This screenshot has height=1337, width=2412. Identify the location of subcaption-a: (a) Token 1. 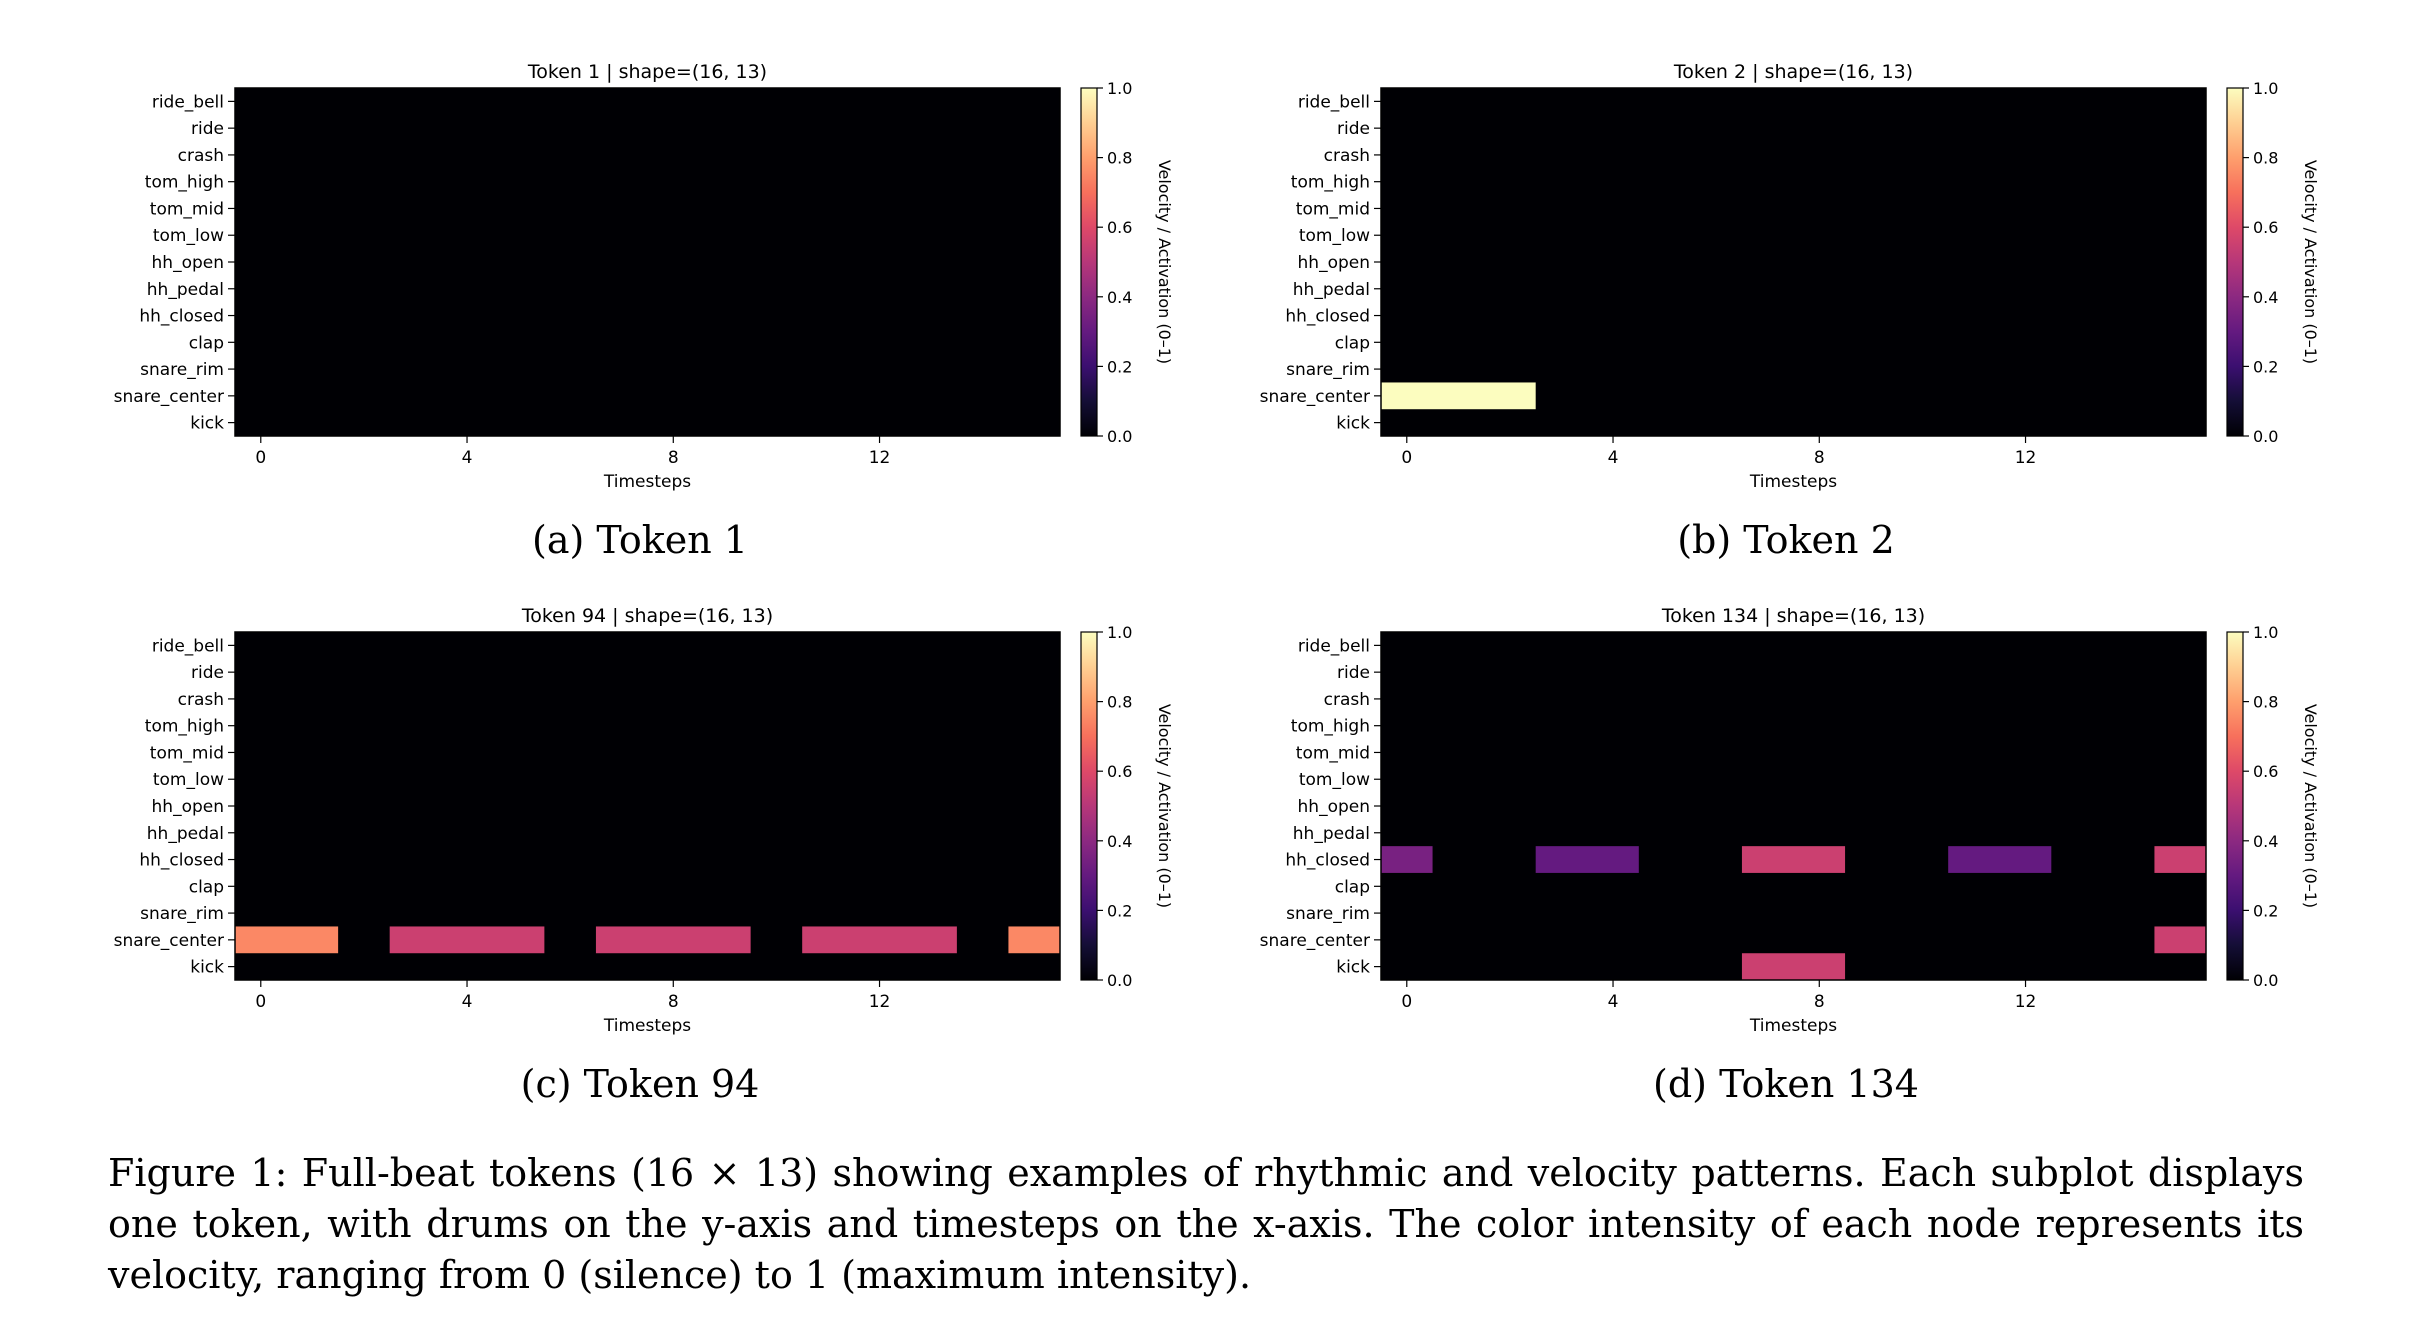
(640, 540).